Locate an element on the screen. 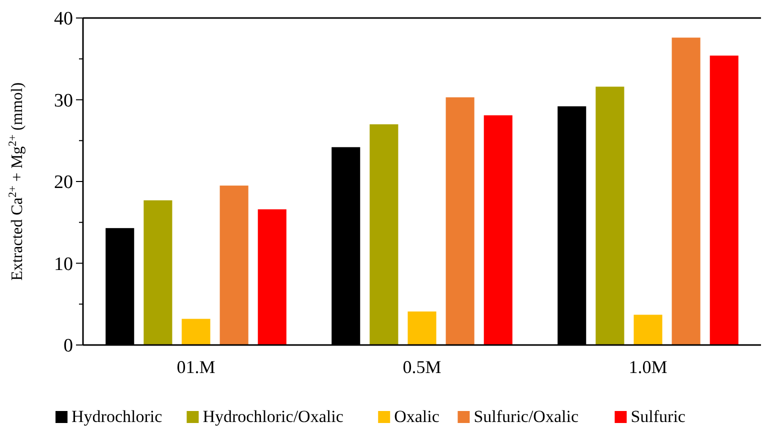  y-tick-label: 40 is located at coordinates (63, 19).